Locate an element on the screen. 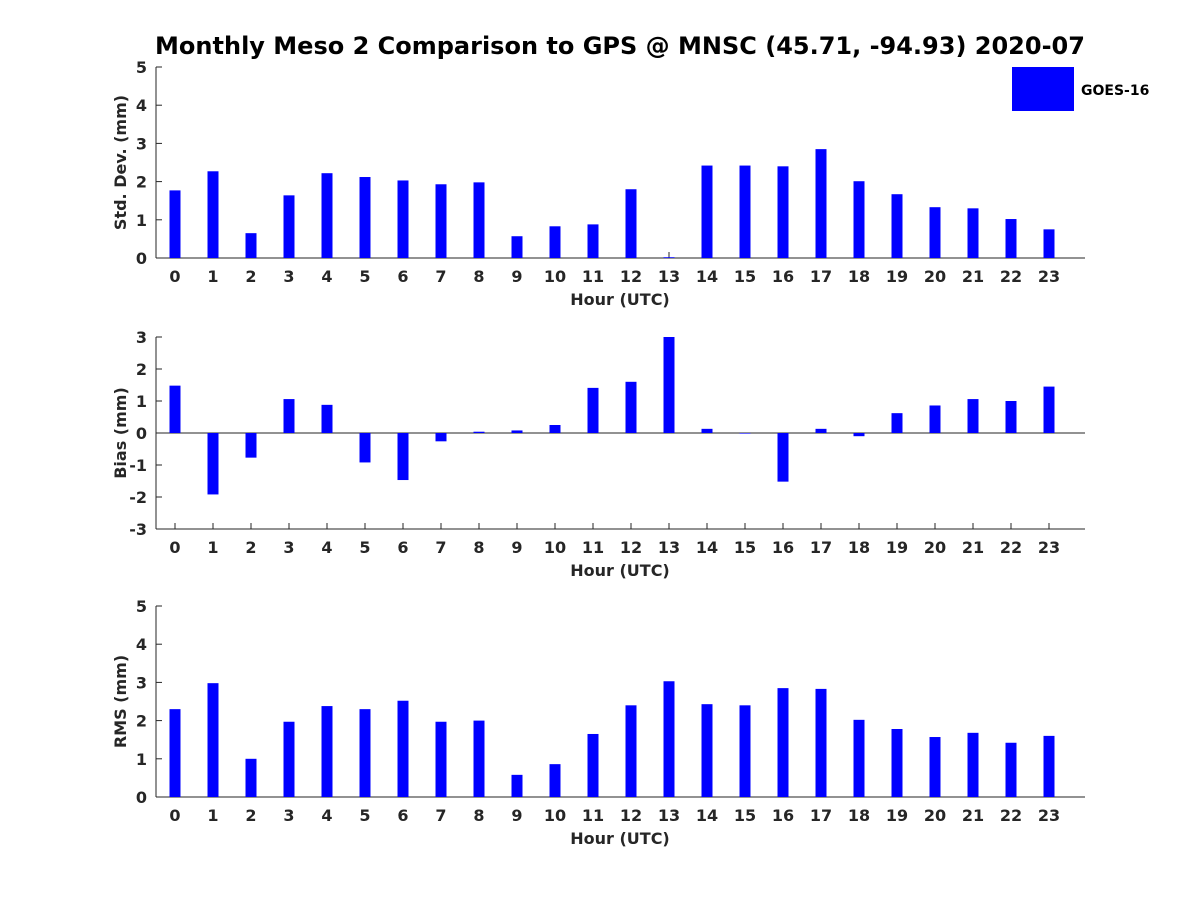 The image size is (1200, 900). bias-x-tick-label: 14 is located at coordinates (707, 547).